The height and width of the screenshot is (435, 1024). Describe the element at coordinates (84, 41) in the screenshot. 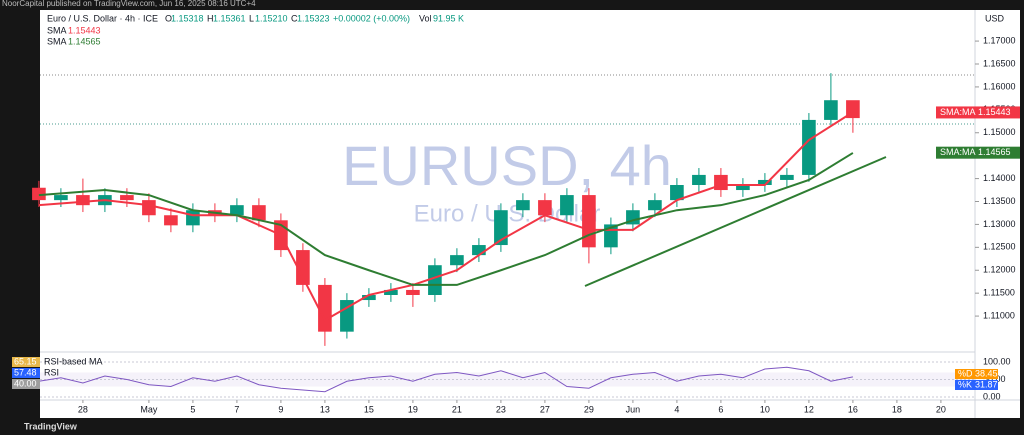

I see `legend-value: 1.14565` at that location.